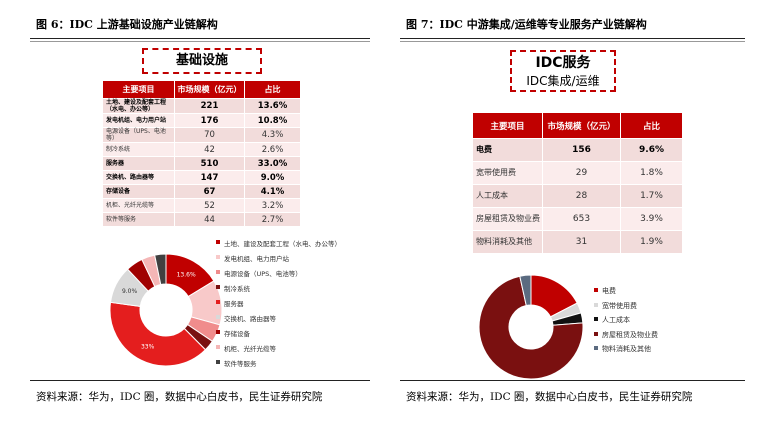 The image size is (766, 427). Describe the element at coordinates (581, 196) in the screenshot. I see `row-market-size: 28` at that location.